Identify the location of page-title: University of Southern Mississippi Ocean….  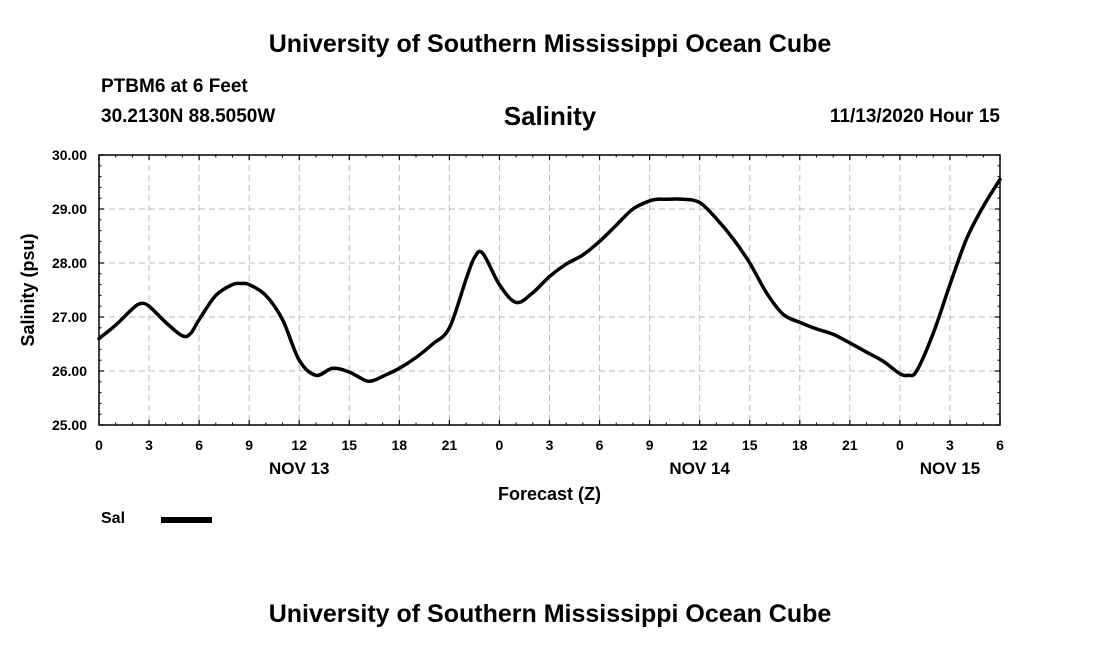
(550, 44).